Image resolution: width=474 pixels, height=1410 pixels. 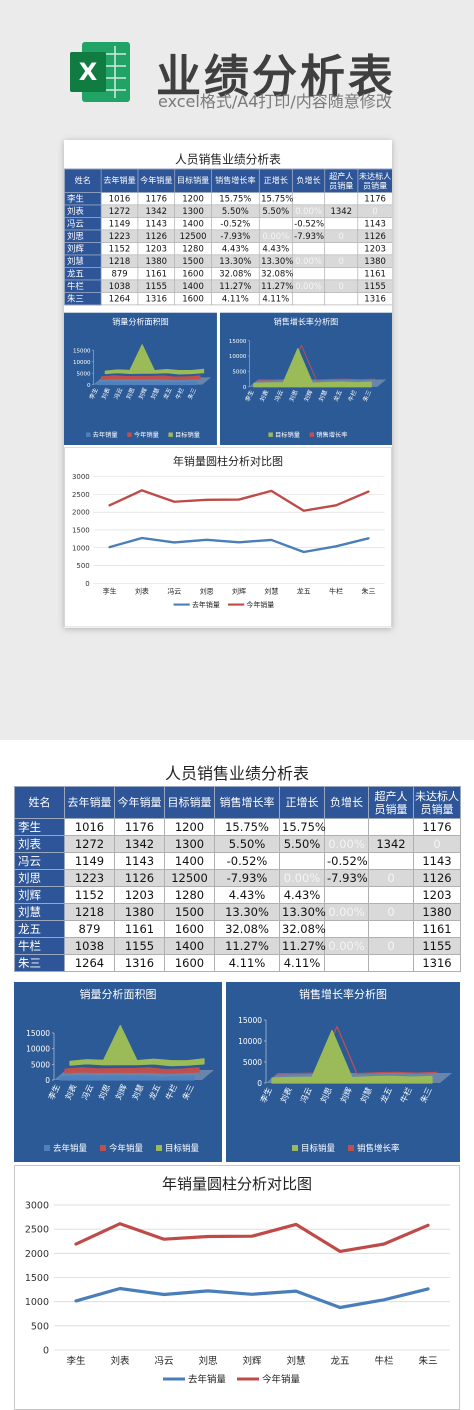 I want to click on table-cell: 1300, so click(x=193, y=211).